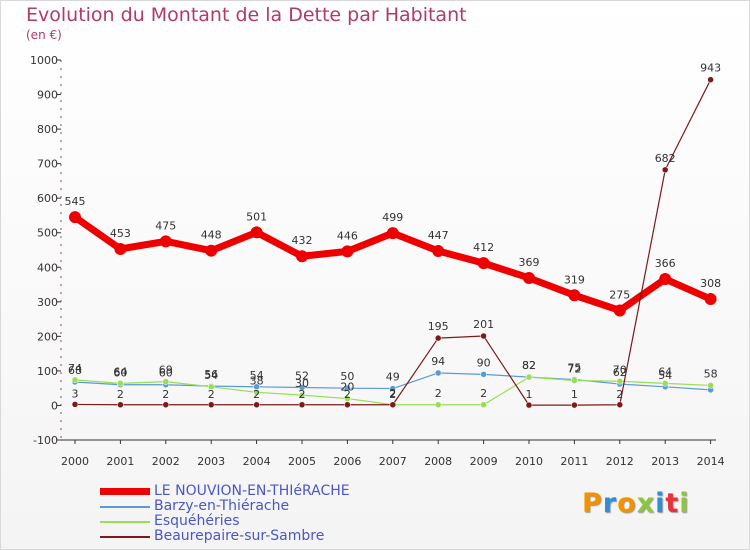 The width and height of the screenshot is (750, 550). What do you see at coordinates (619, 294) in the screenshot?
I see `data-label: 275` at bounding box center [619, 294].